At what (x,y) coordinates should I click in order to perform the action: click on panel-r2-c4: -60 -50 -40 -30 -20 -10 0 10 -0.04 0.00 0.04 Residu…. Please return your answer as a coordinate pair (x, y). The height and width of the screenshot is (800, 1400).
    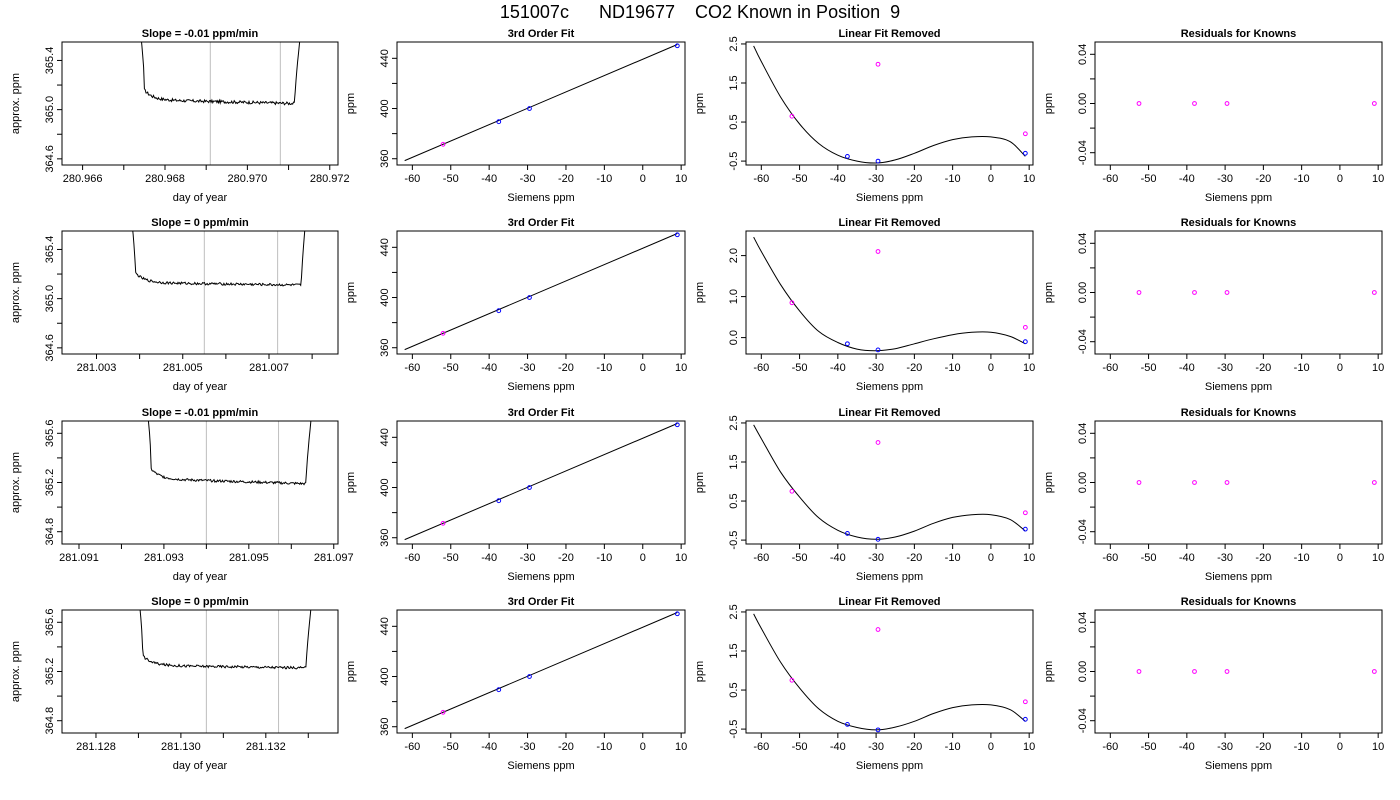
    Looking at the image, I should click on (1213, 305).